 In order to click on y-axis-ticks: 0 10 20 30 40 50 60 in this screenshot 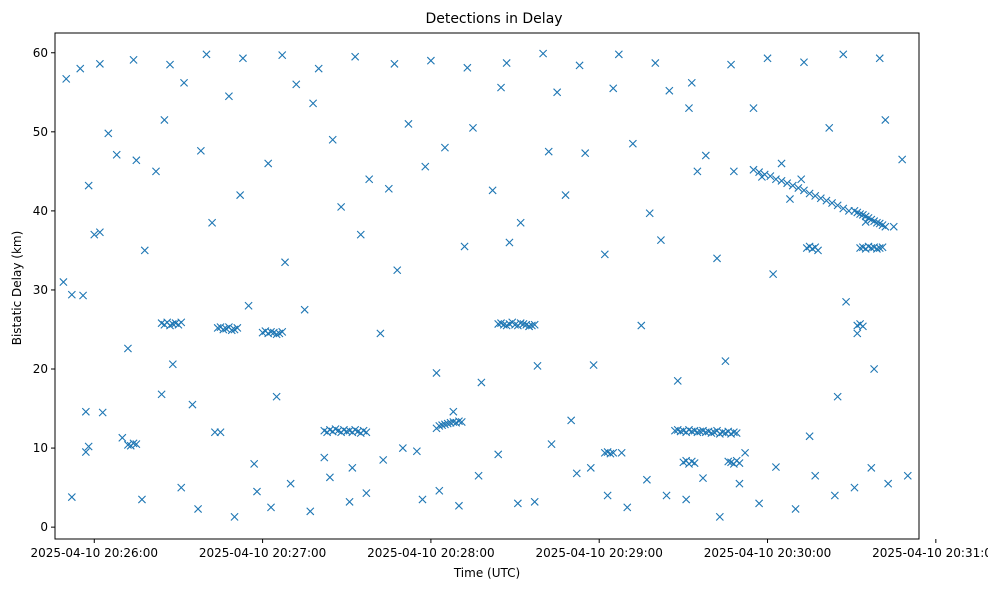, I will do `click(44, 290)`.